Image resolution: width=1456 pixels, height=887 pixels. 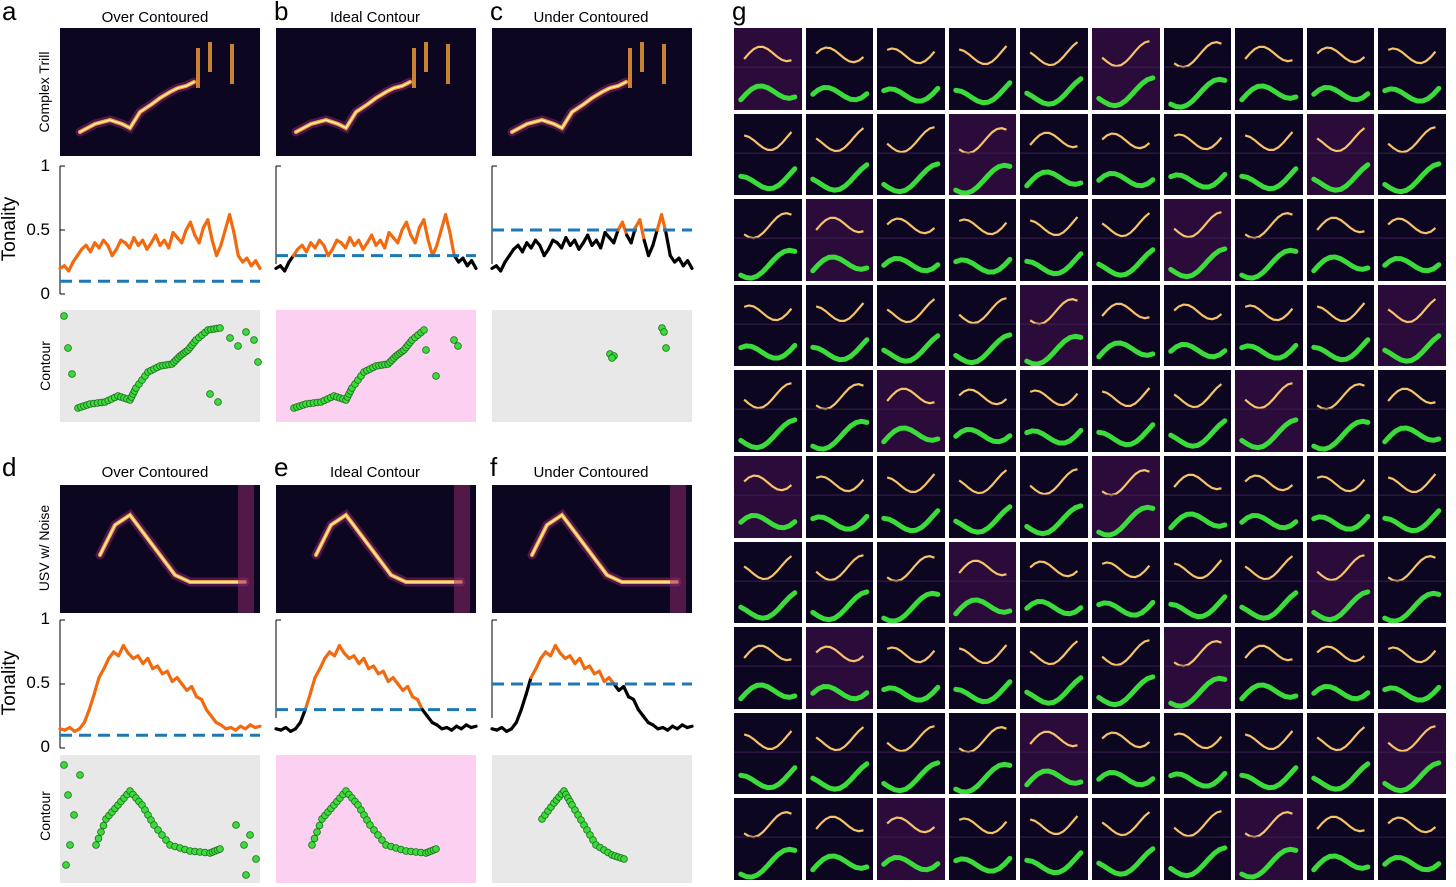 I want to click on tick-05-top: 0.5, so click(x=38, y=229).